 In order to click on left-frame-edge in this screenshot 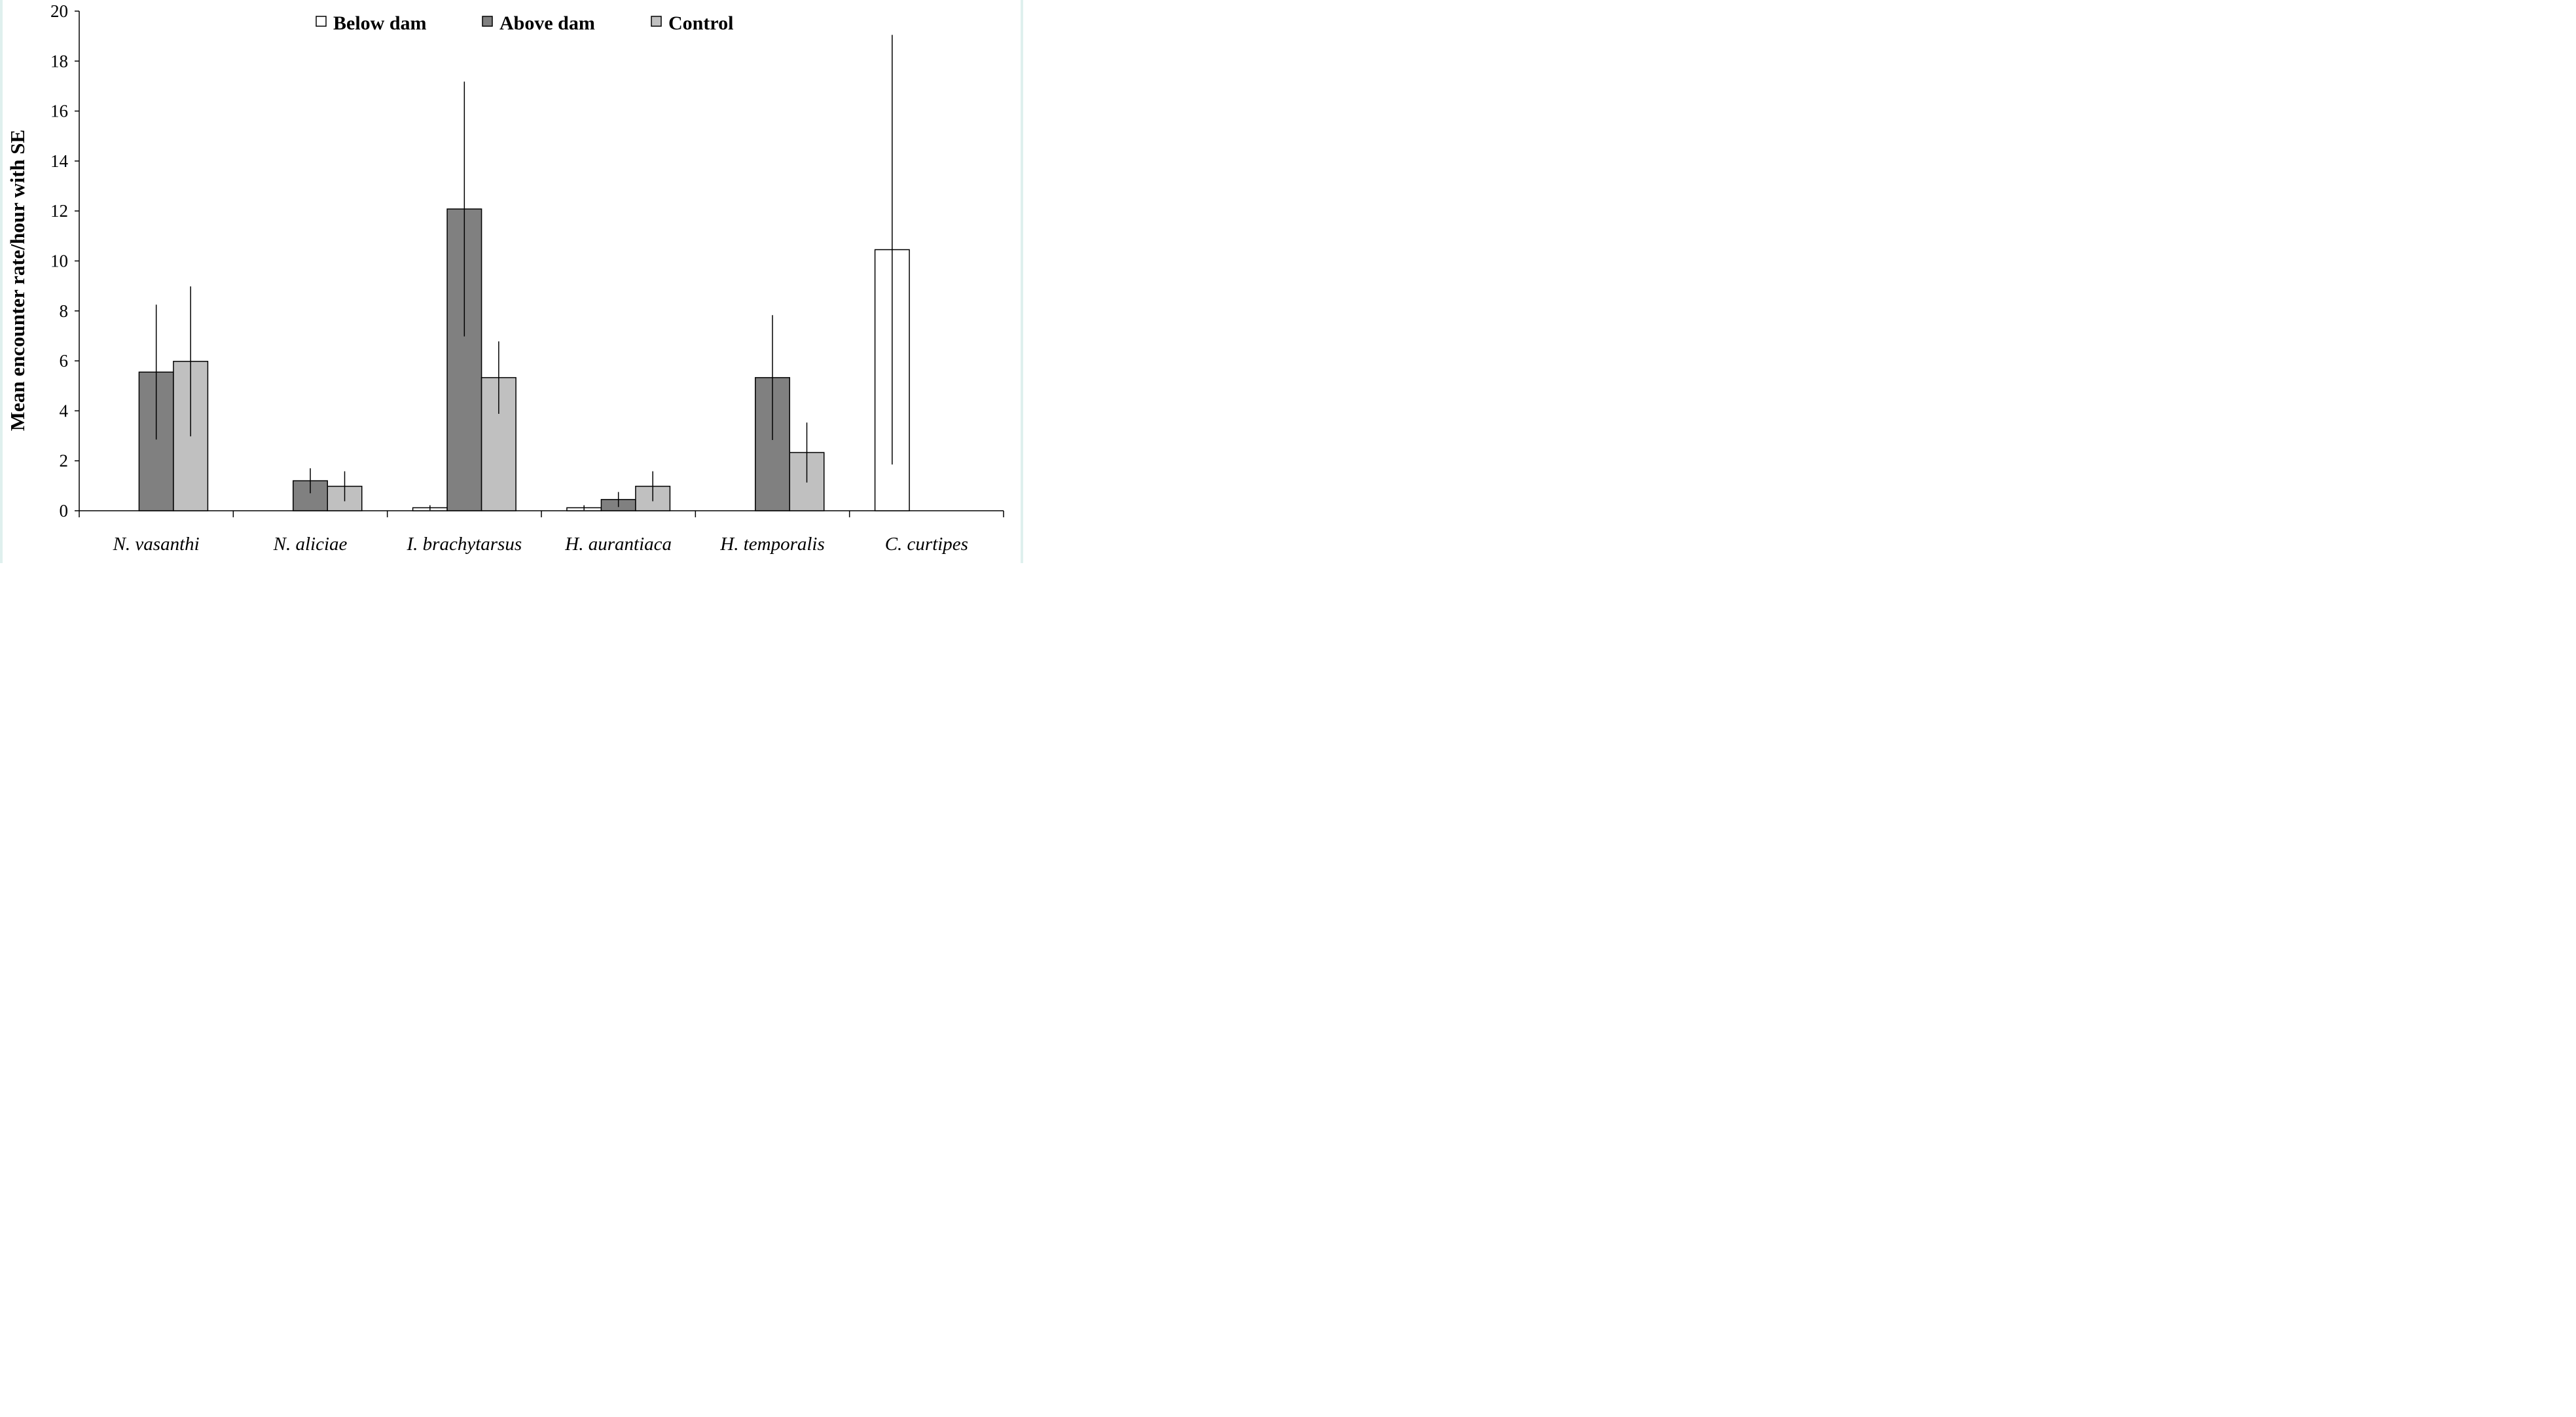, I will do `click(1, 281)`.